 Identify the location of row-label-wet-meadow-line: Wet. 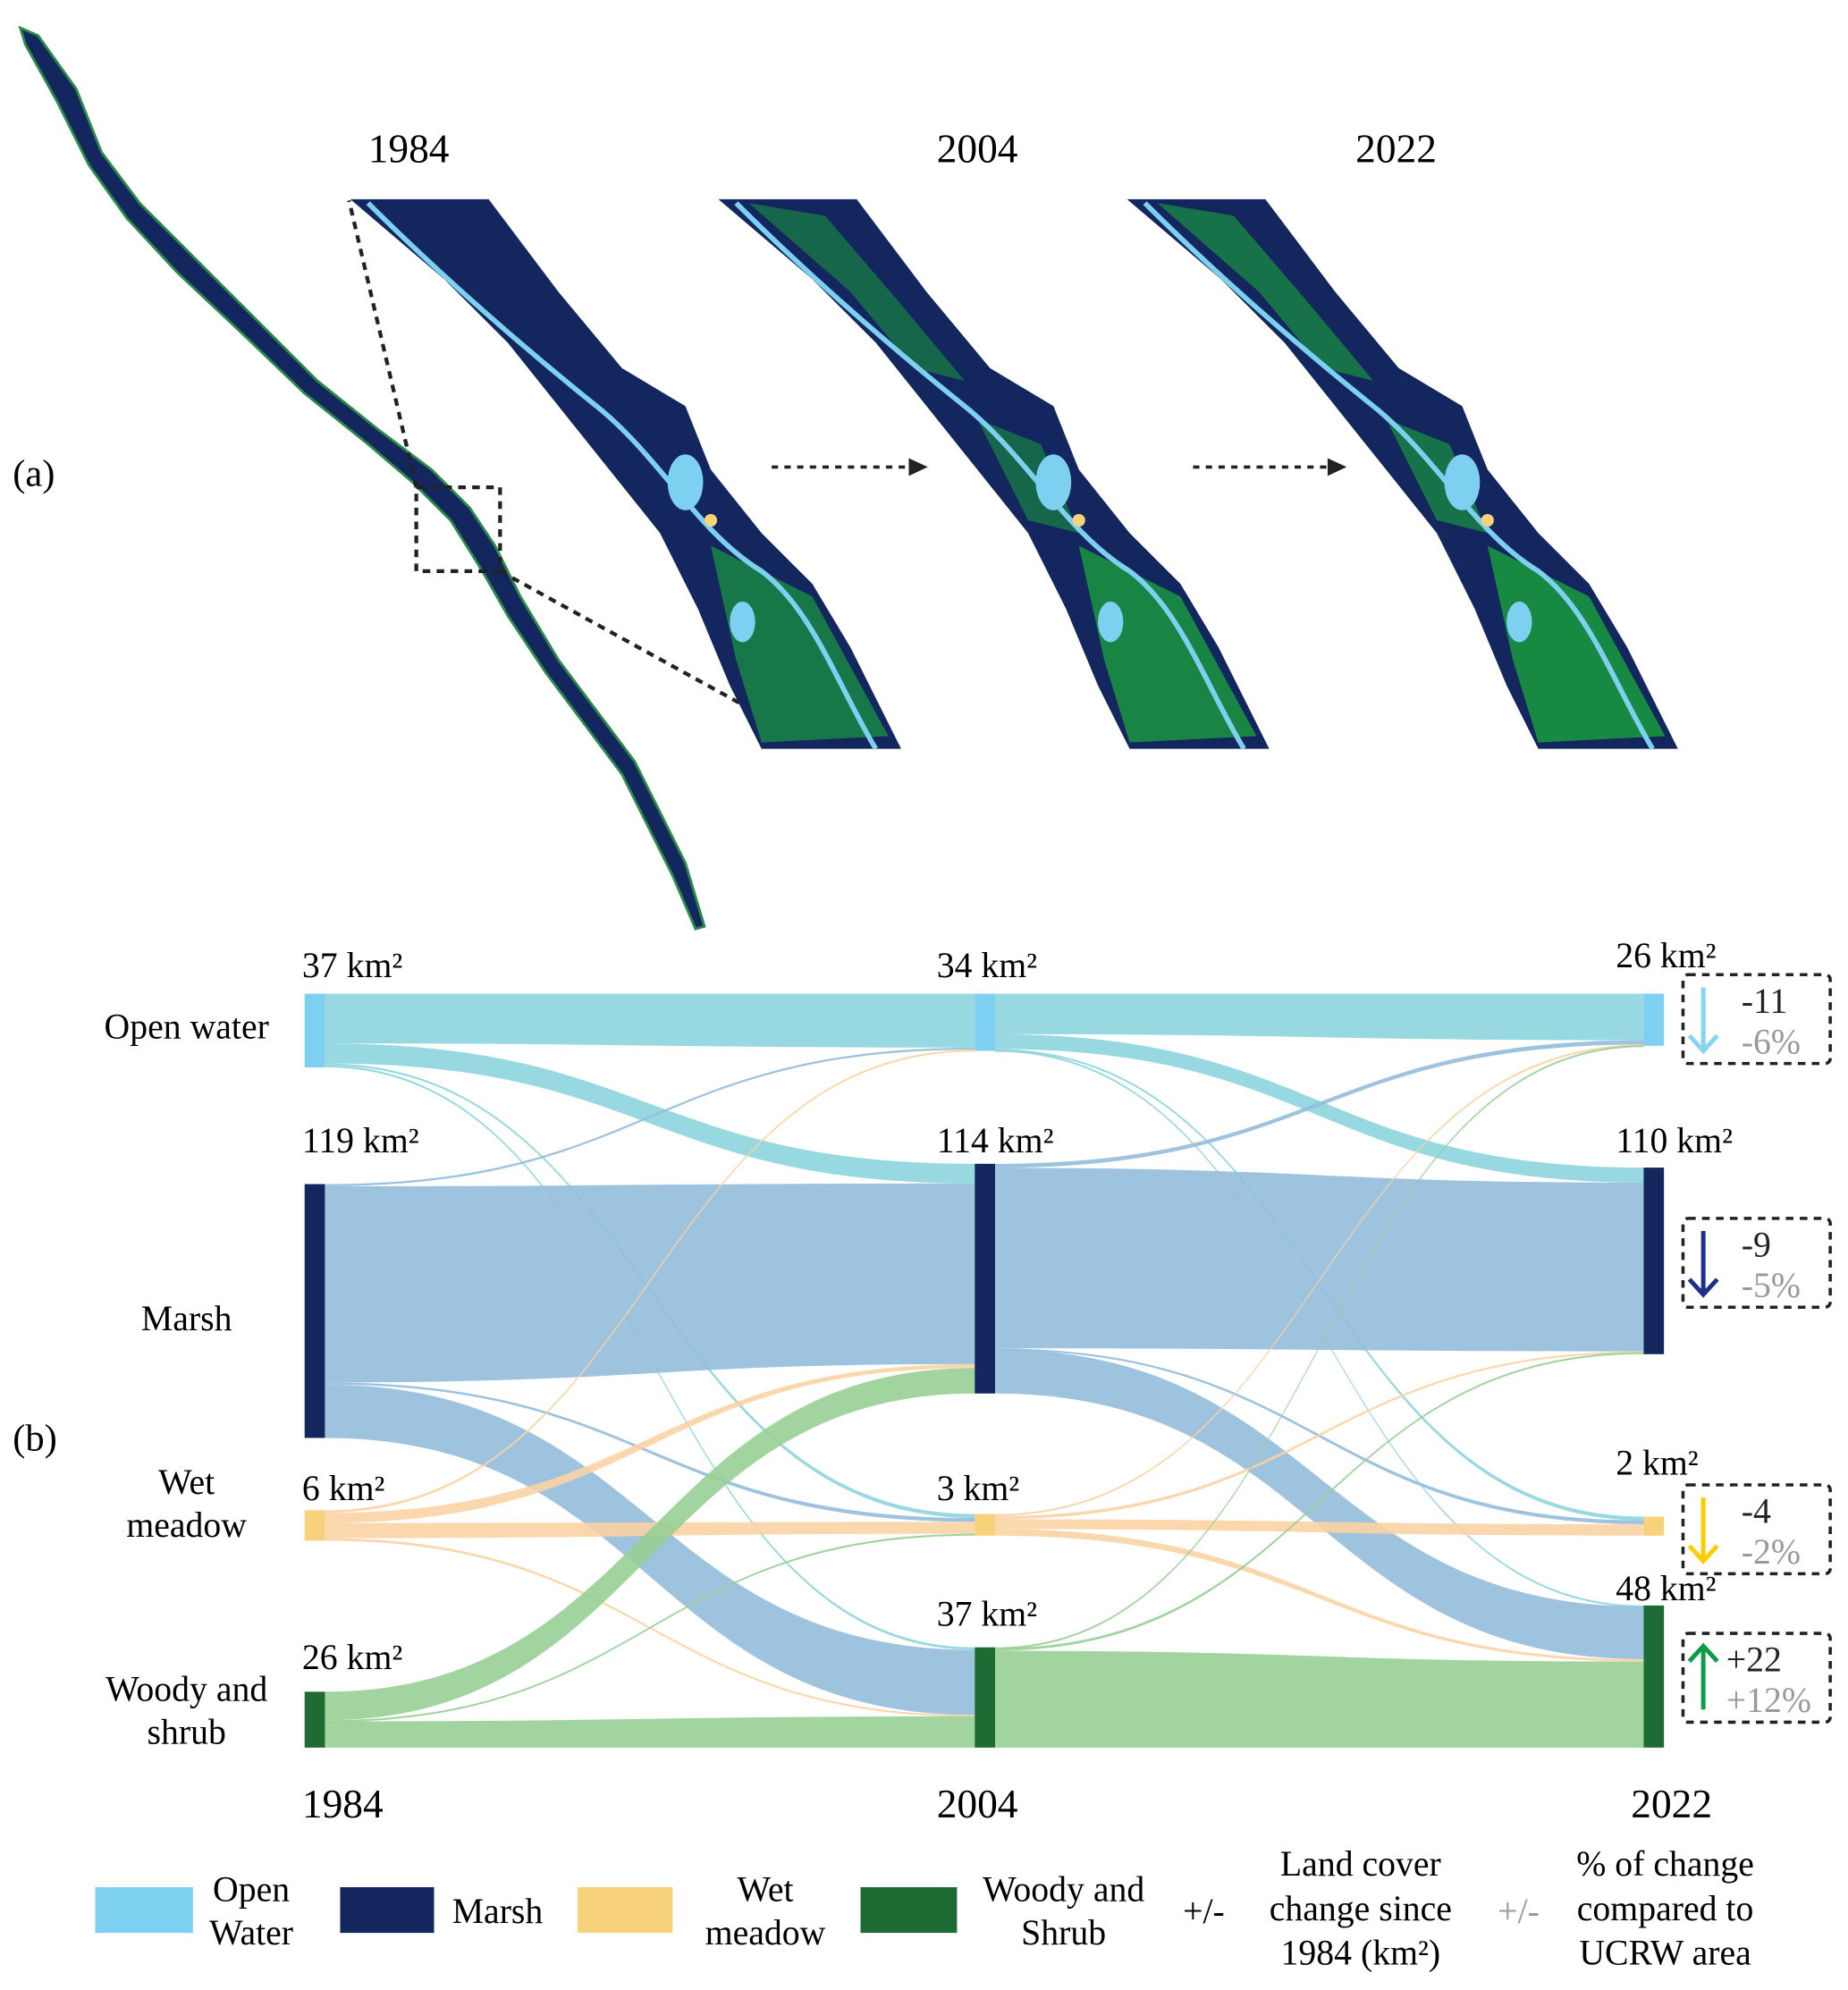
(186, 1482).